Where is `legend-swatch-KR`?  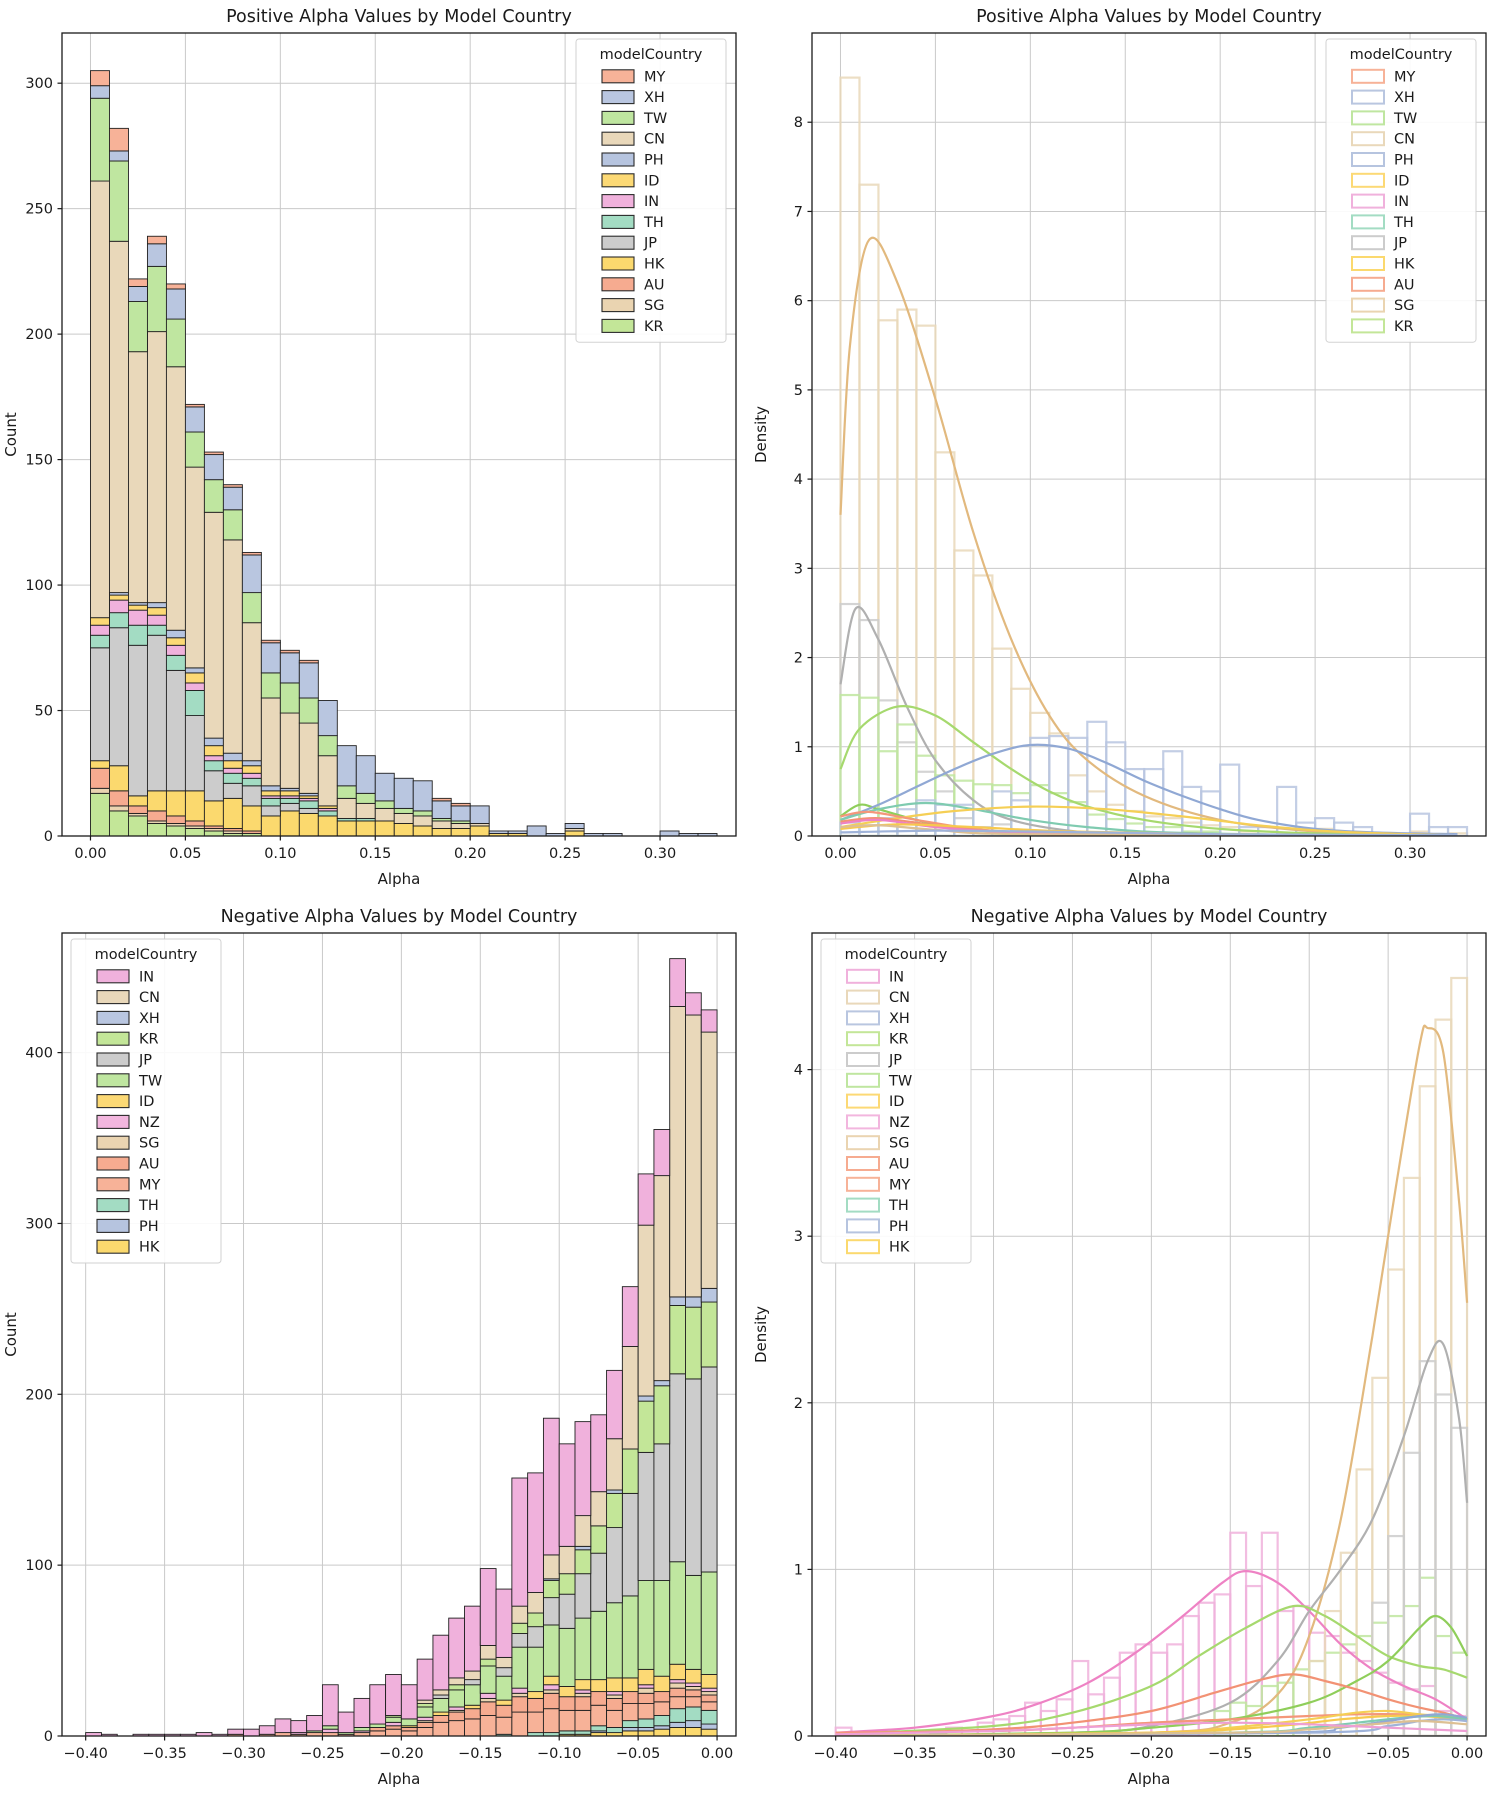 legend-swatch-KR is located at coordinates (113, 1038).